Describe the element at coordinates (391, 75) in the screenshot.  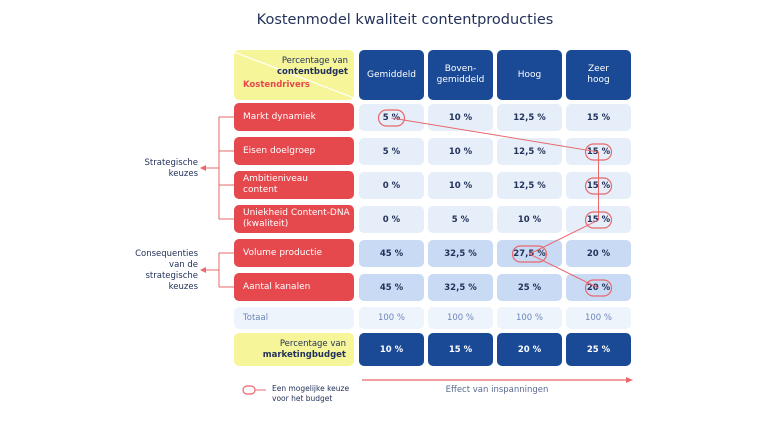
I see `column-header: Gemiddeld` at that location.